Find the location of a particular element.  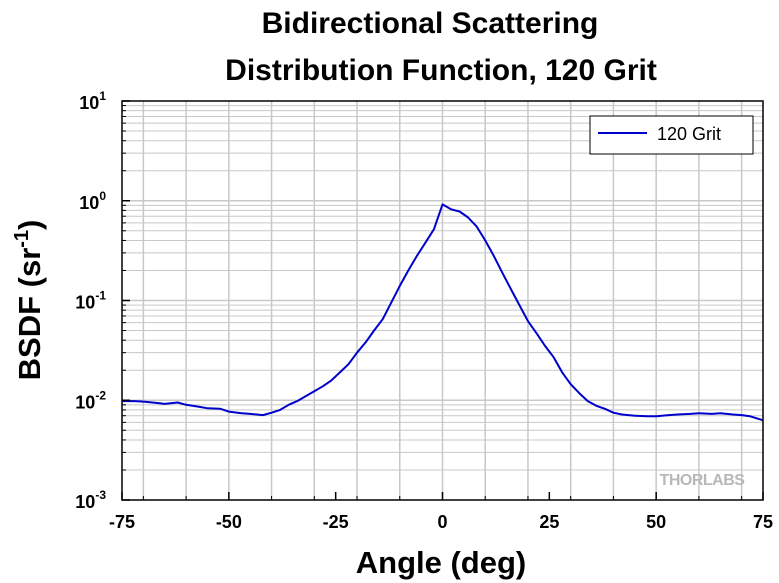

y-tick-label: 10⁻² is located at coordinates (90, 400).